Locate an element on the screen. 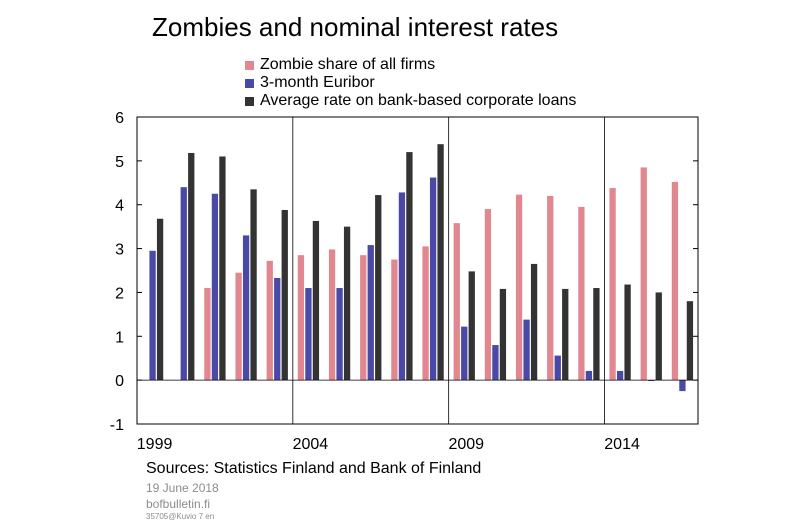 This screenshot has width=800, height=522. x-tick-label-1999: 1999 is located at coordinates (155, 444).